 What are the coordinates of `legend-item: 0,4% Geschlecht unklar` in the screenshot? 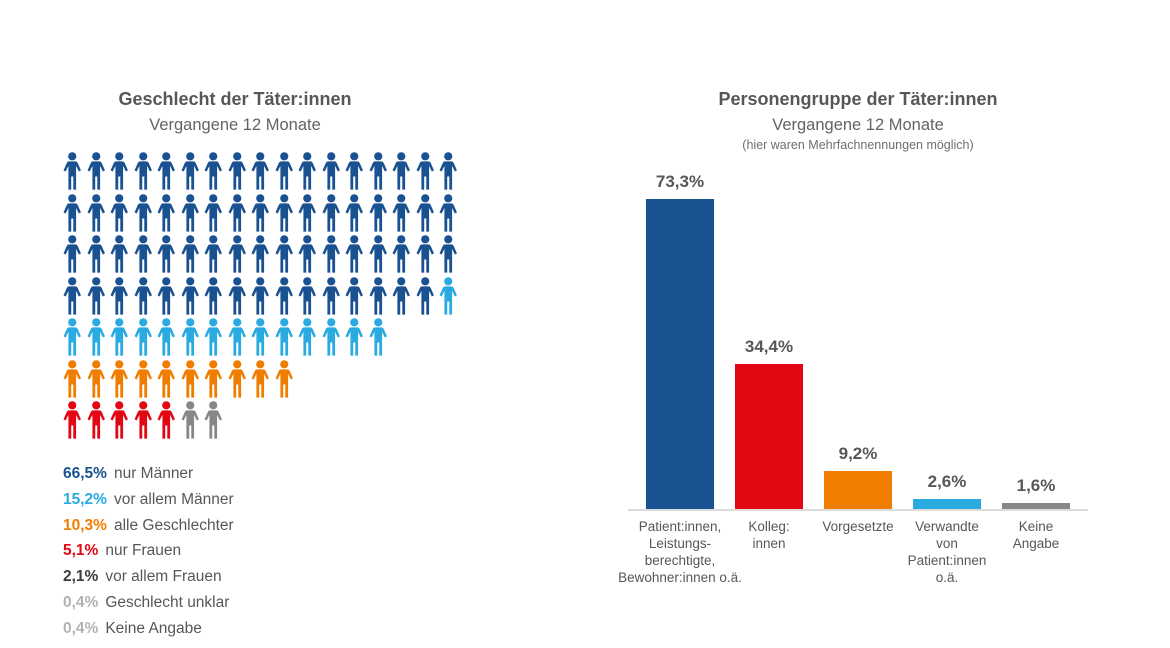 It's located at (148, 603).